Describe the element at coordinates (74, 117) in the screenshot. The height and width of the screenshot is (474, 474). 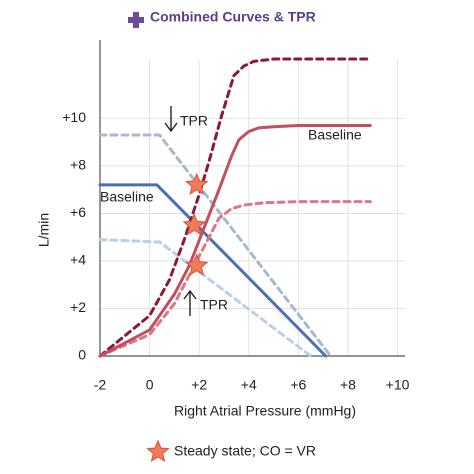
I see `y-tick-label: +10` at that location.